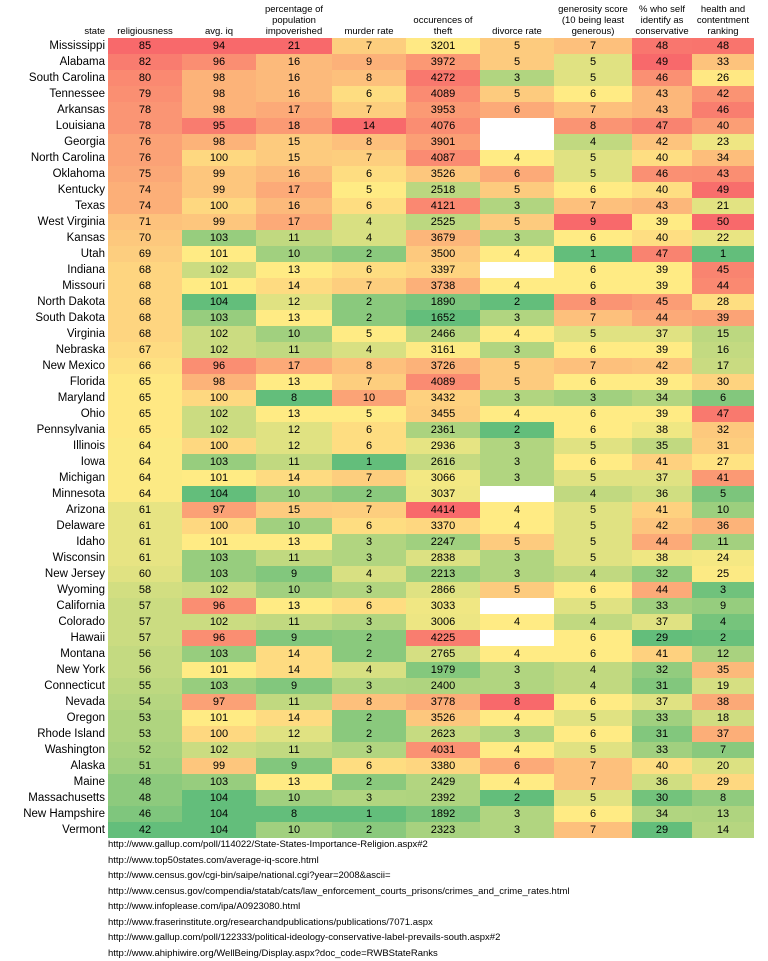  What do you see at coordinates (54, 798) in the screenshot?
I see `state-name-cell: Massachusetts` at bounding box center [54, 798].